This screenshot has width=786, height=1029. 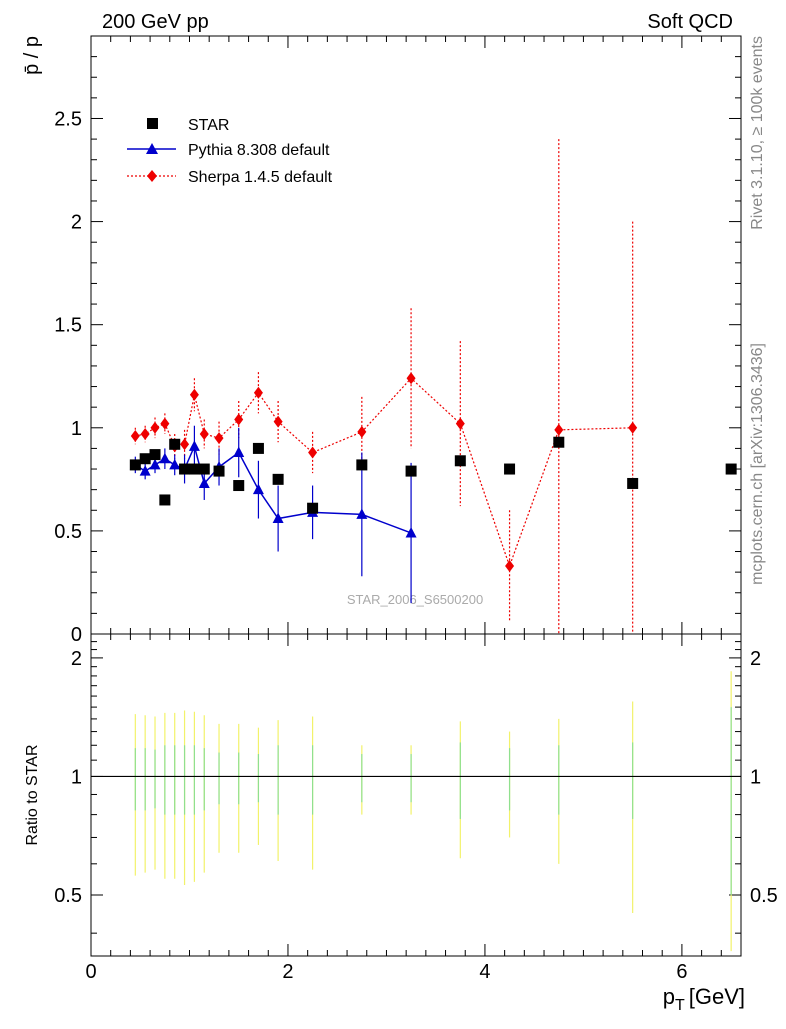 I want to click on pythia-line, so click(x=273, y=489).